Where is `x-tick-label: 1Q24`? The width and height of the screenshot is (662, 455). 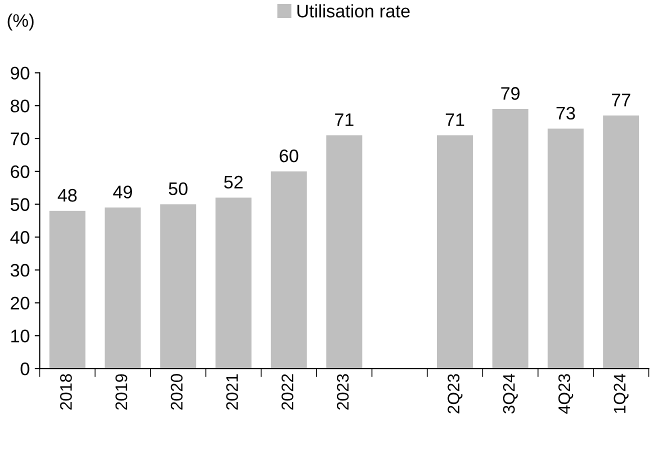 x-tick-label: 1Q24 is located at coordinates (621, 393).